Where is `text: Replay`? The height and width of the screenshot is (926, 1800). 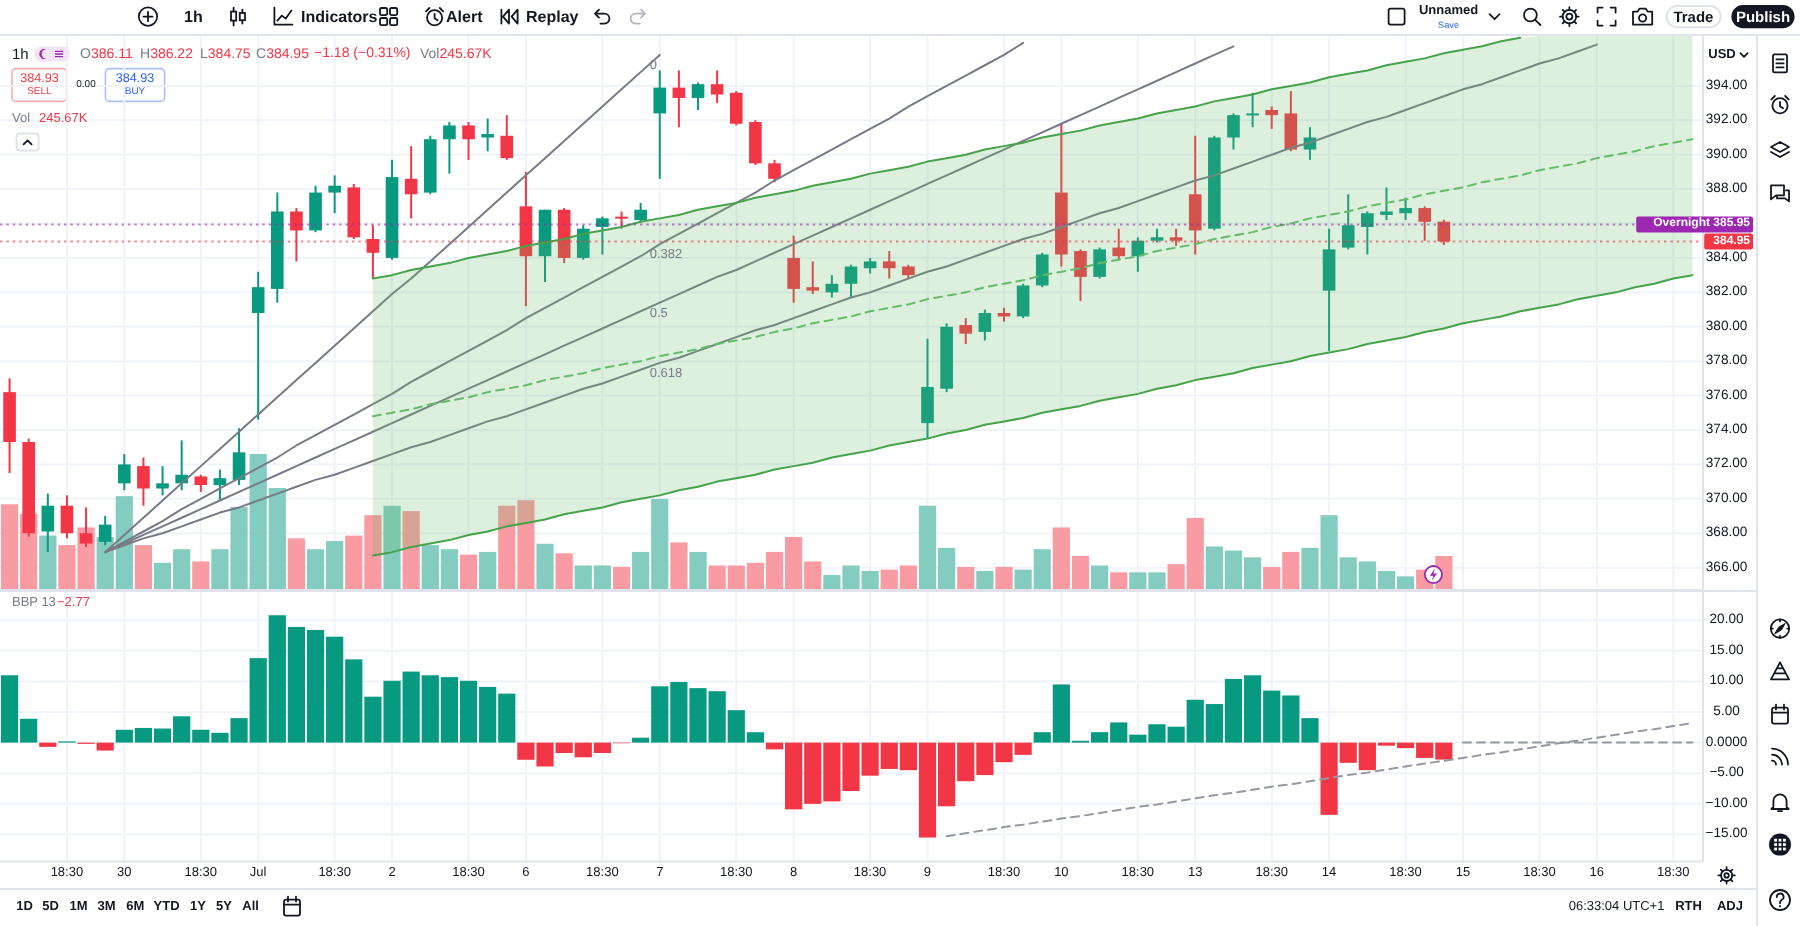 text: Replay is located at coordinates (553, 16).